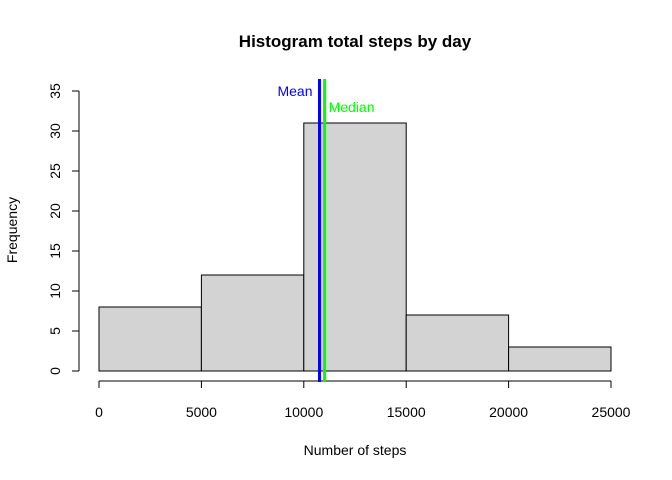 This screenshot has height=480, width=672. Describe the element at coordinates (63, 229) in the screenshot. I see `y-axis: 0 5 10 15 20 25 30 35` at that location.